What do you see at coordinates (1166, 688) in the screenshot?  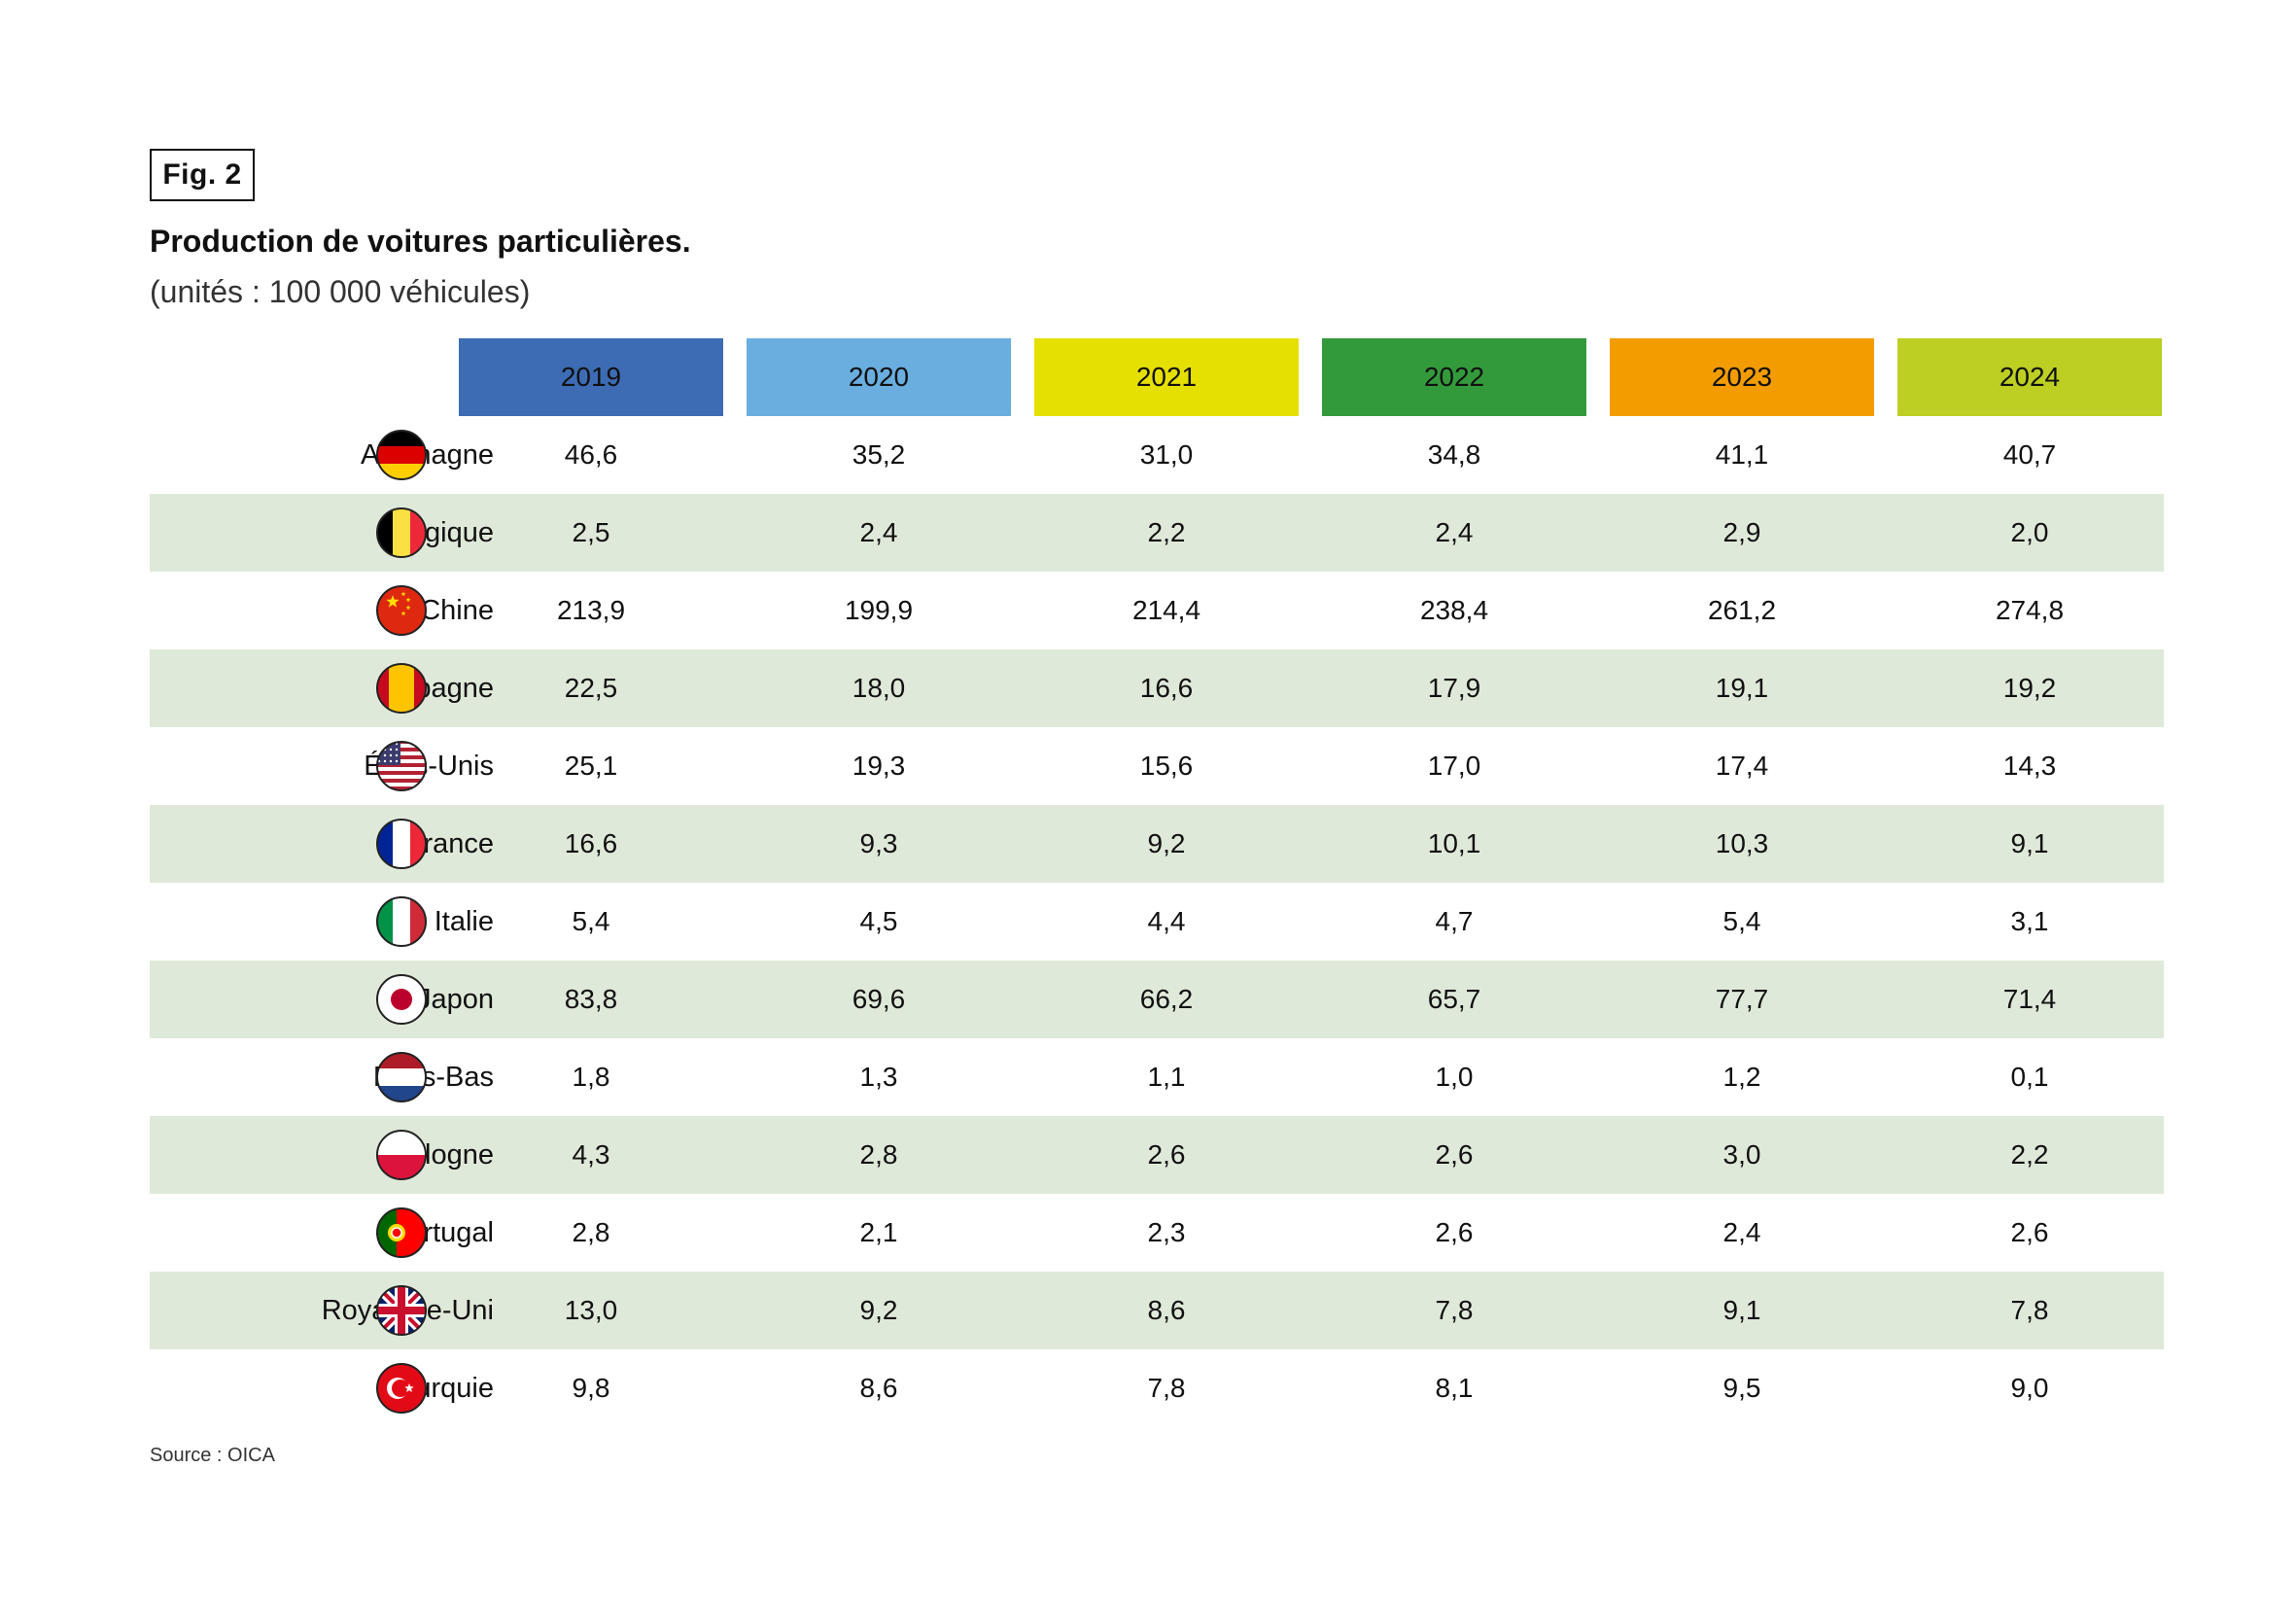 I see `value-cell: 16,6` at bounding box center [1166, 688].